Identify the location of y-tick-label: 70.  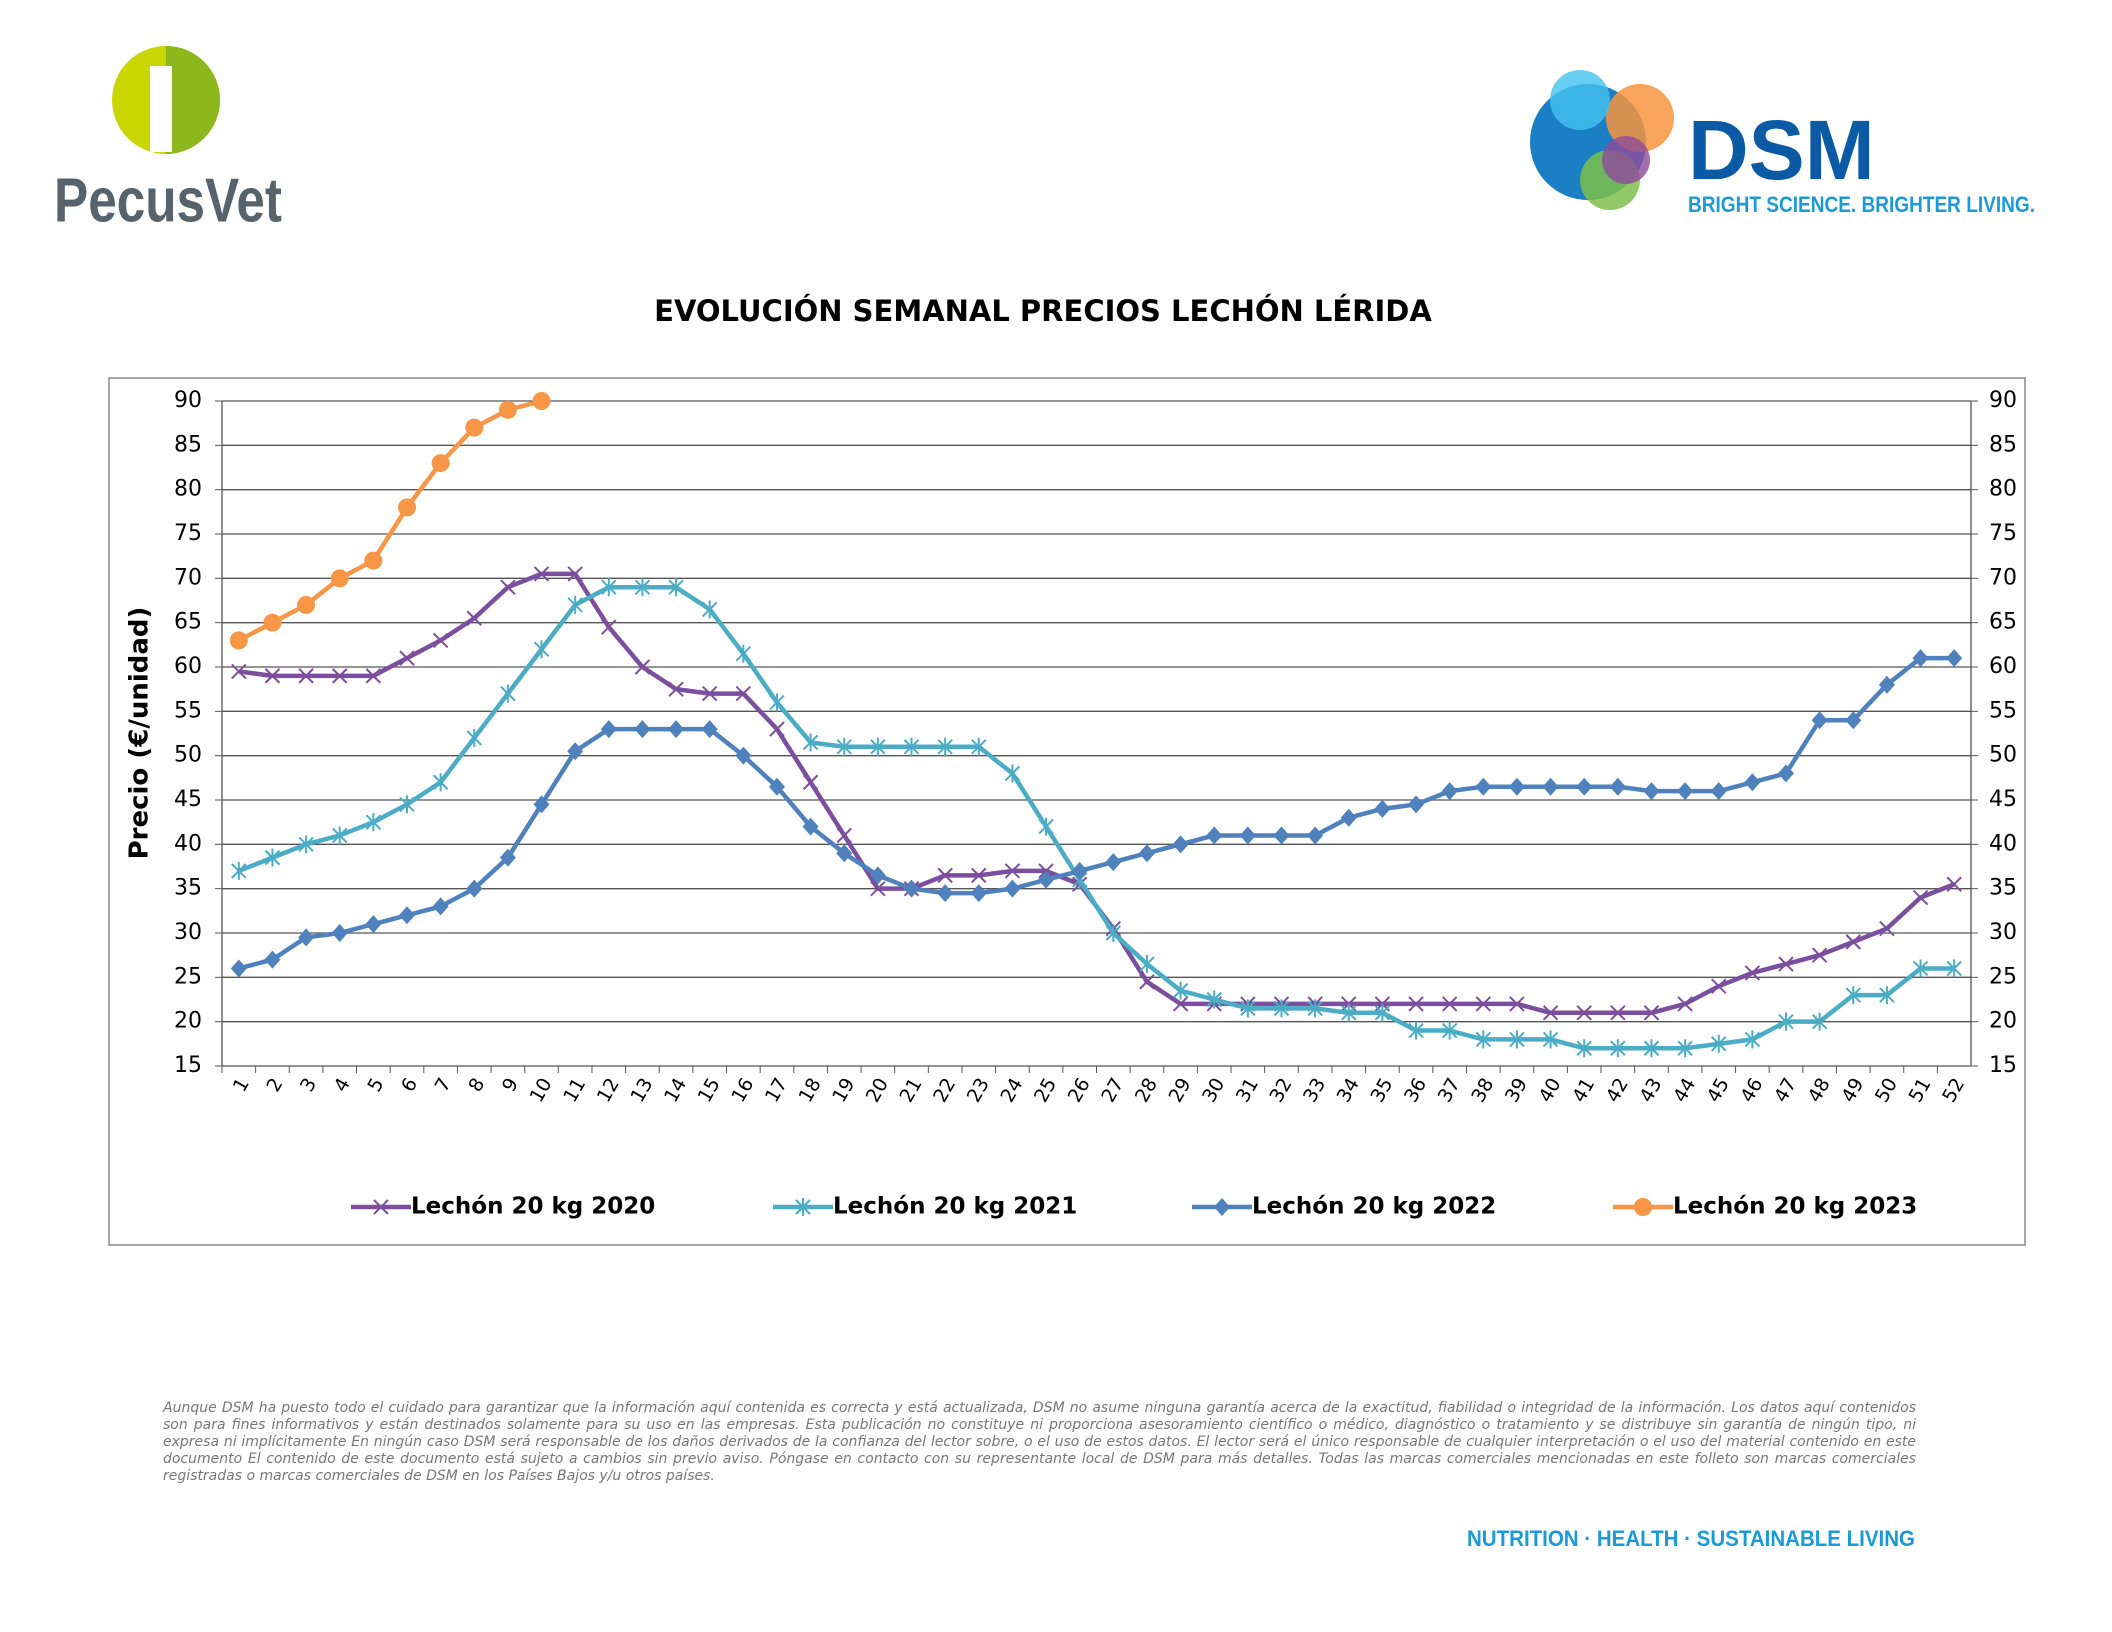
(188, 577).